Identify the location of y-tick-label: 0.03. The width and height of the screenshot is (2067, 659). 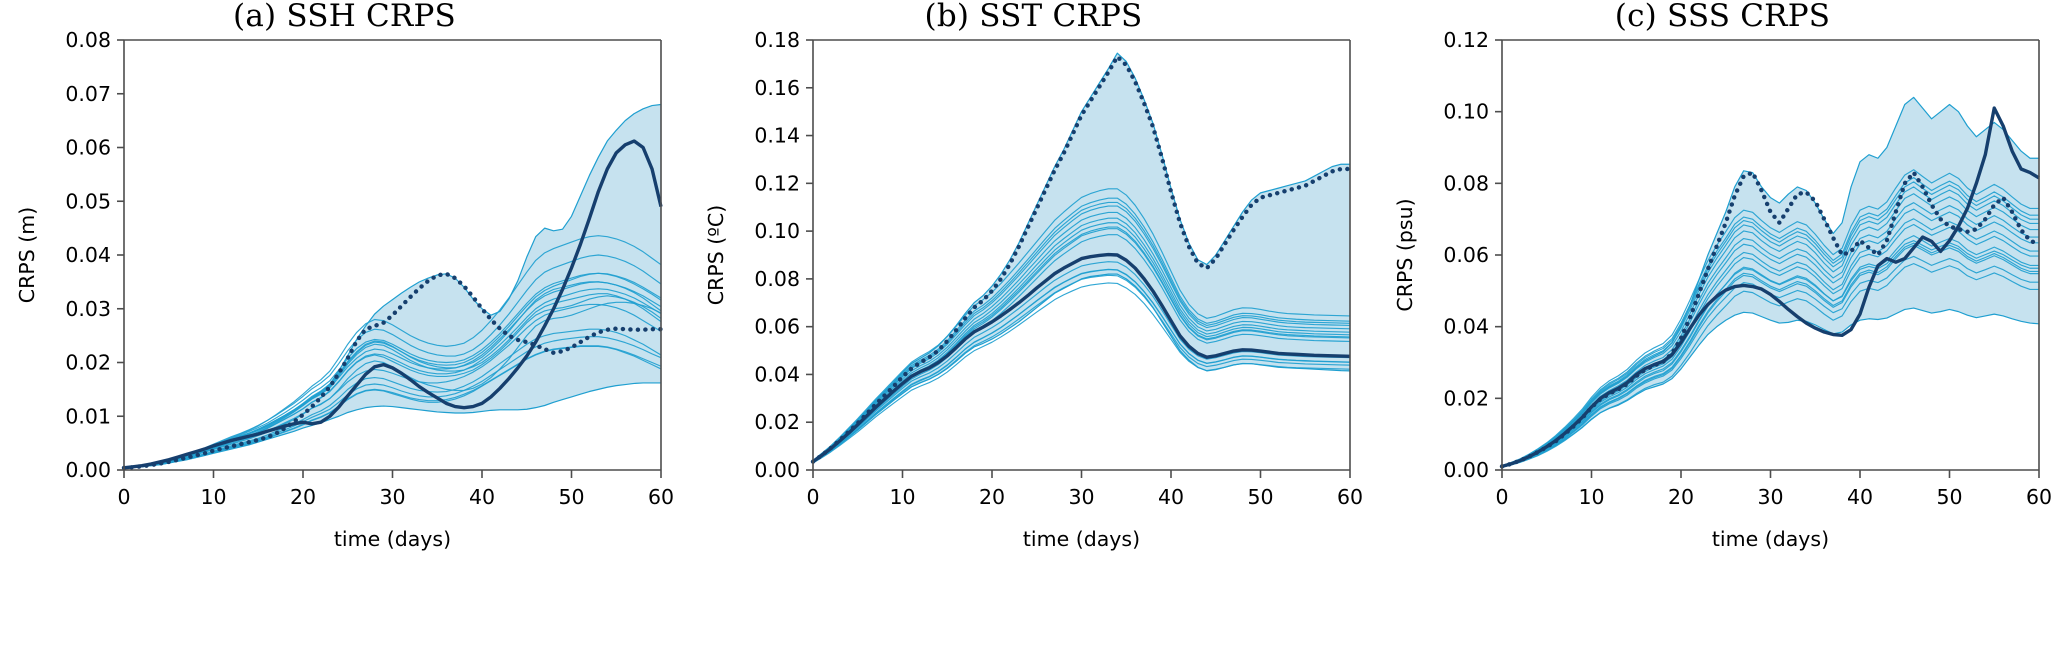
(88, 309).